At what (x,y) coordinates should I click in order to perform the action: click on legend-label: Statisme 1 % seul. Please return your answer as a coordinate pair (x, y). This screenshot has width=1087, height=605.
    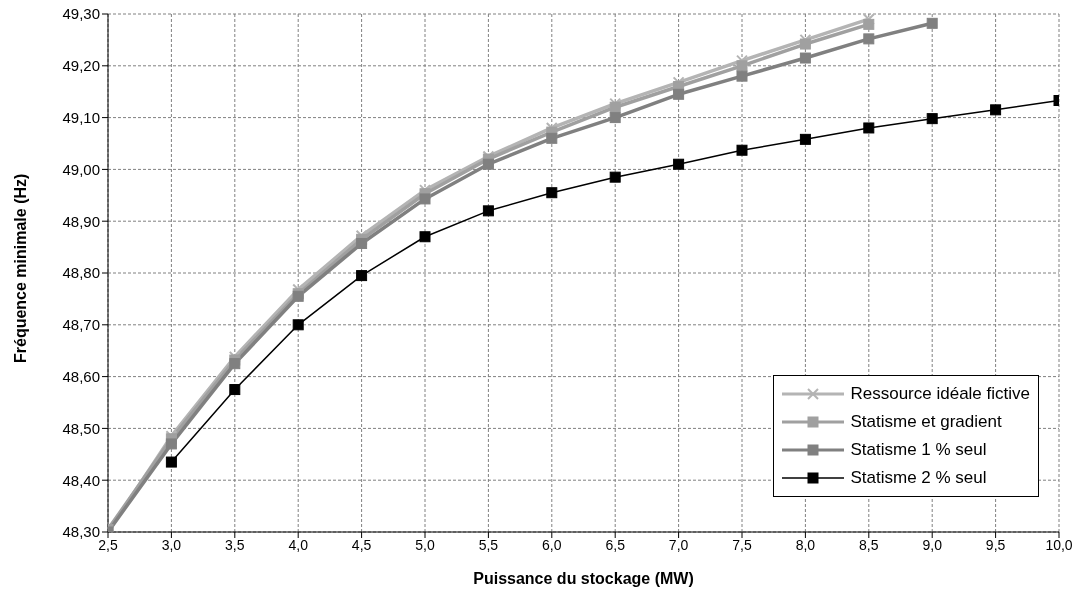
    Looking at the image, I should click on (918, 450).